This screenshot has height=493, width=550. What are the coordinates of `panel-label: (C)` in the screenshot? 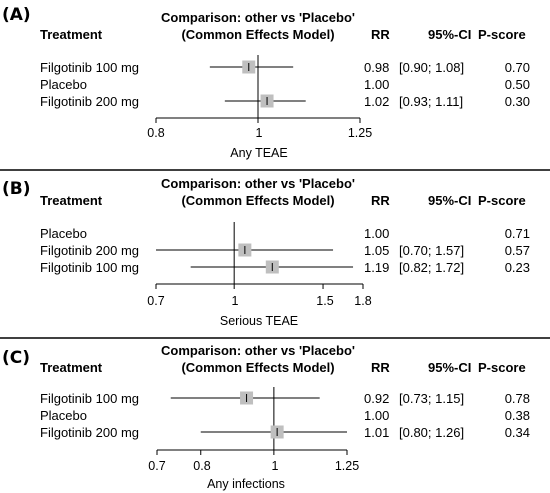 It's located at (16, 358).